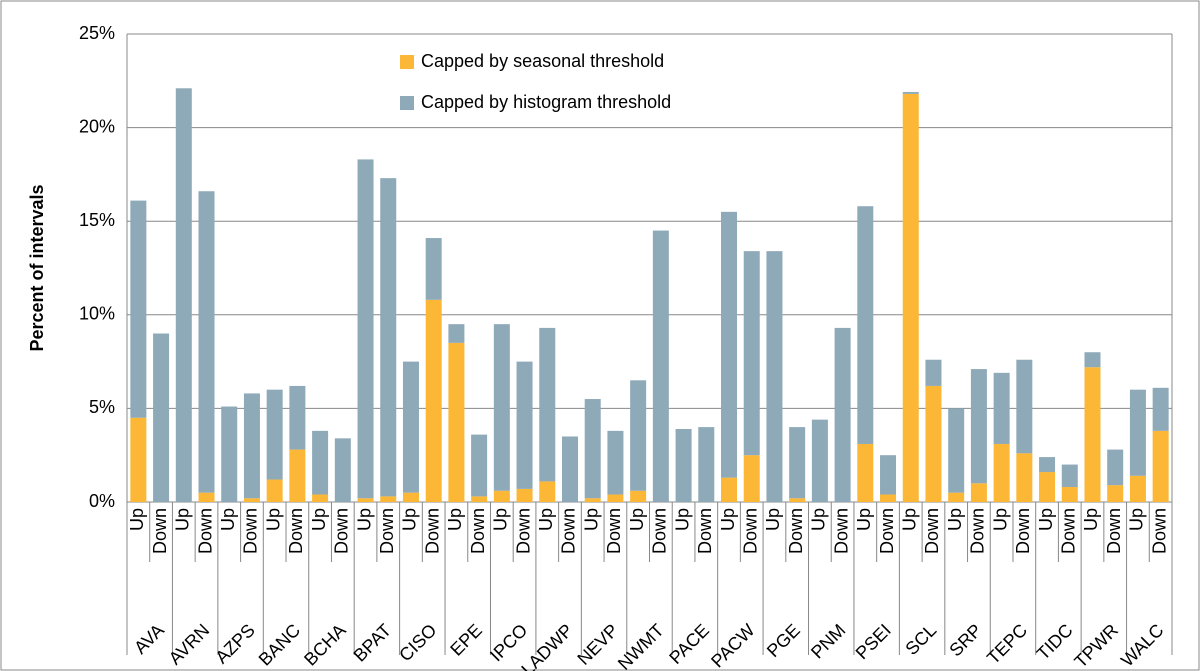 The height and width of the screenshot is (671, 1200). I want to click on y-tick-label: 15%, so click(97, 220).